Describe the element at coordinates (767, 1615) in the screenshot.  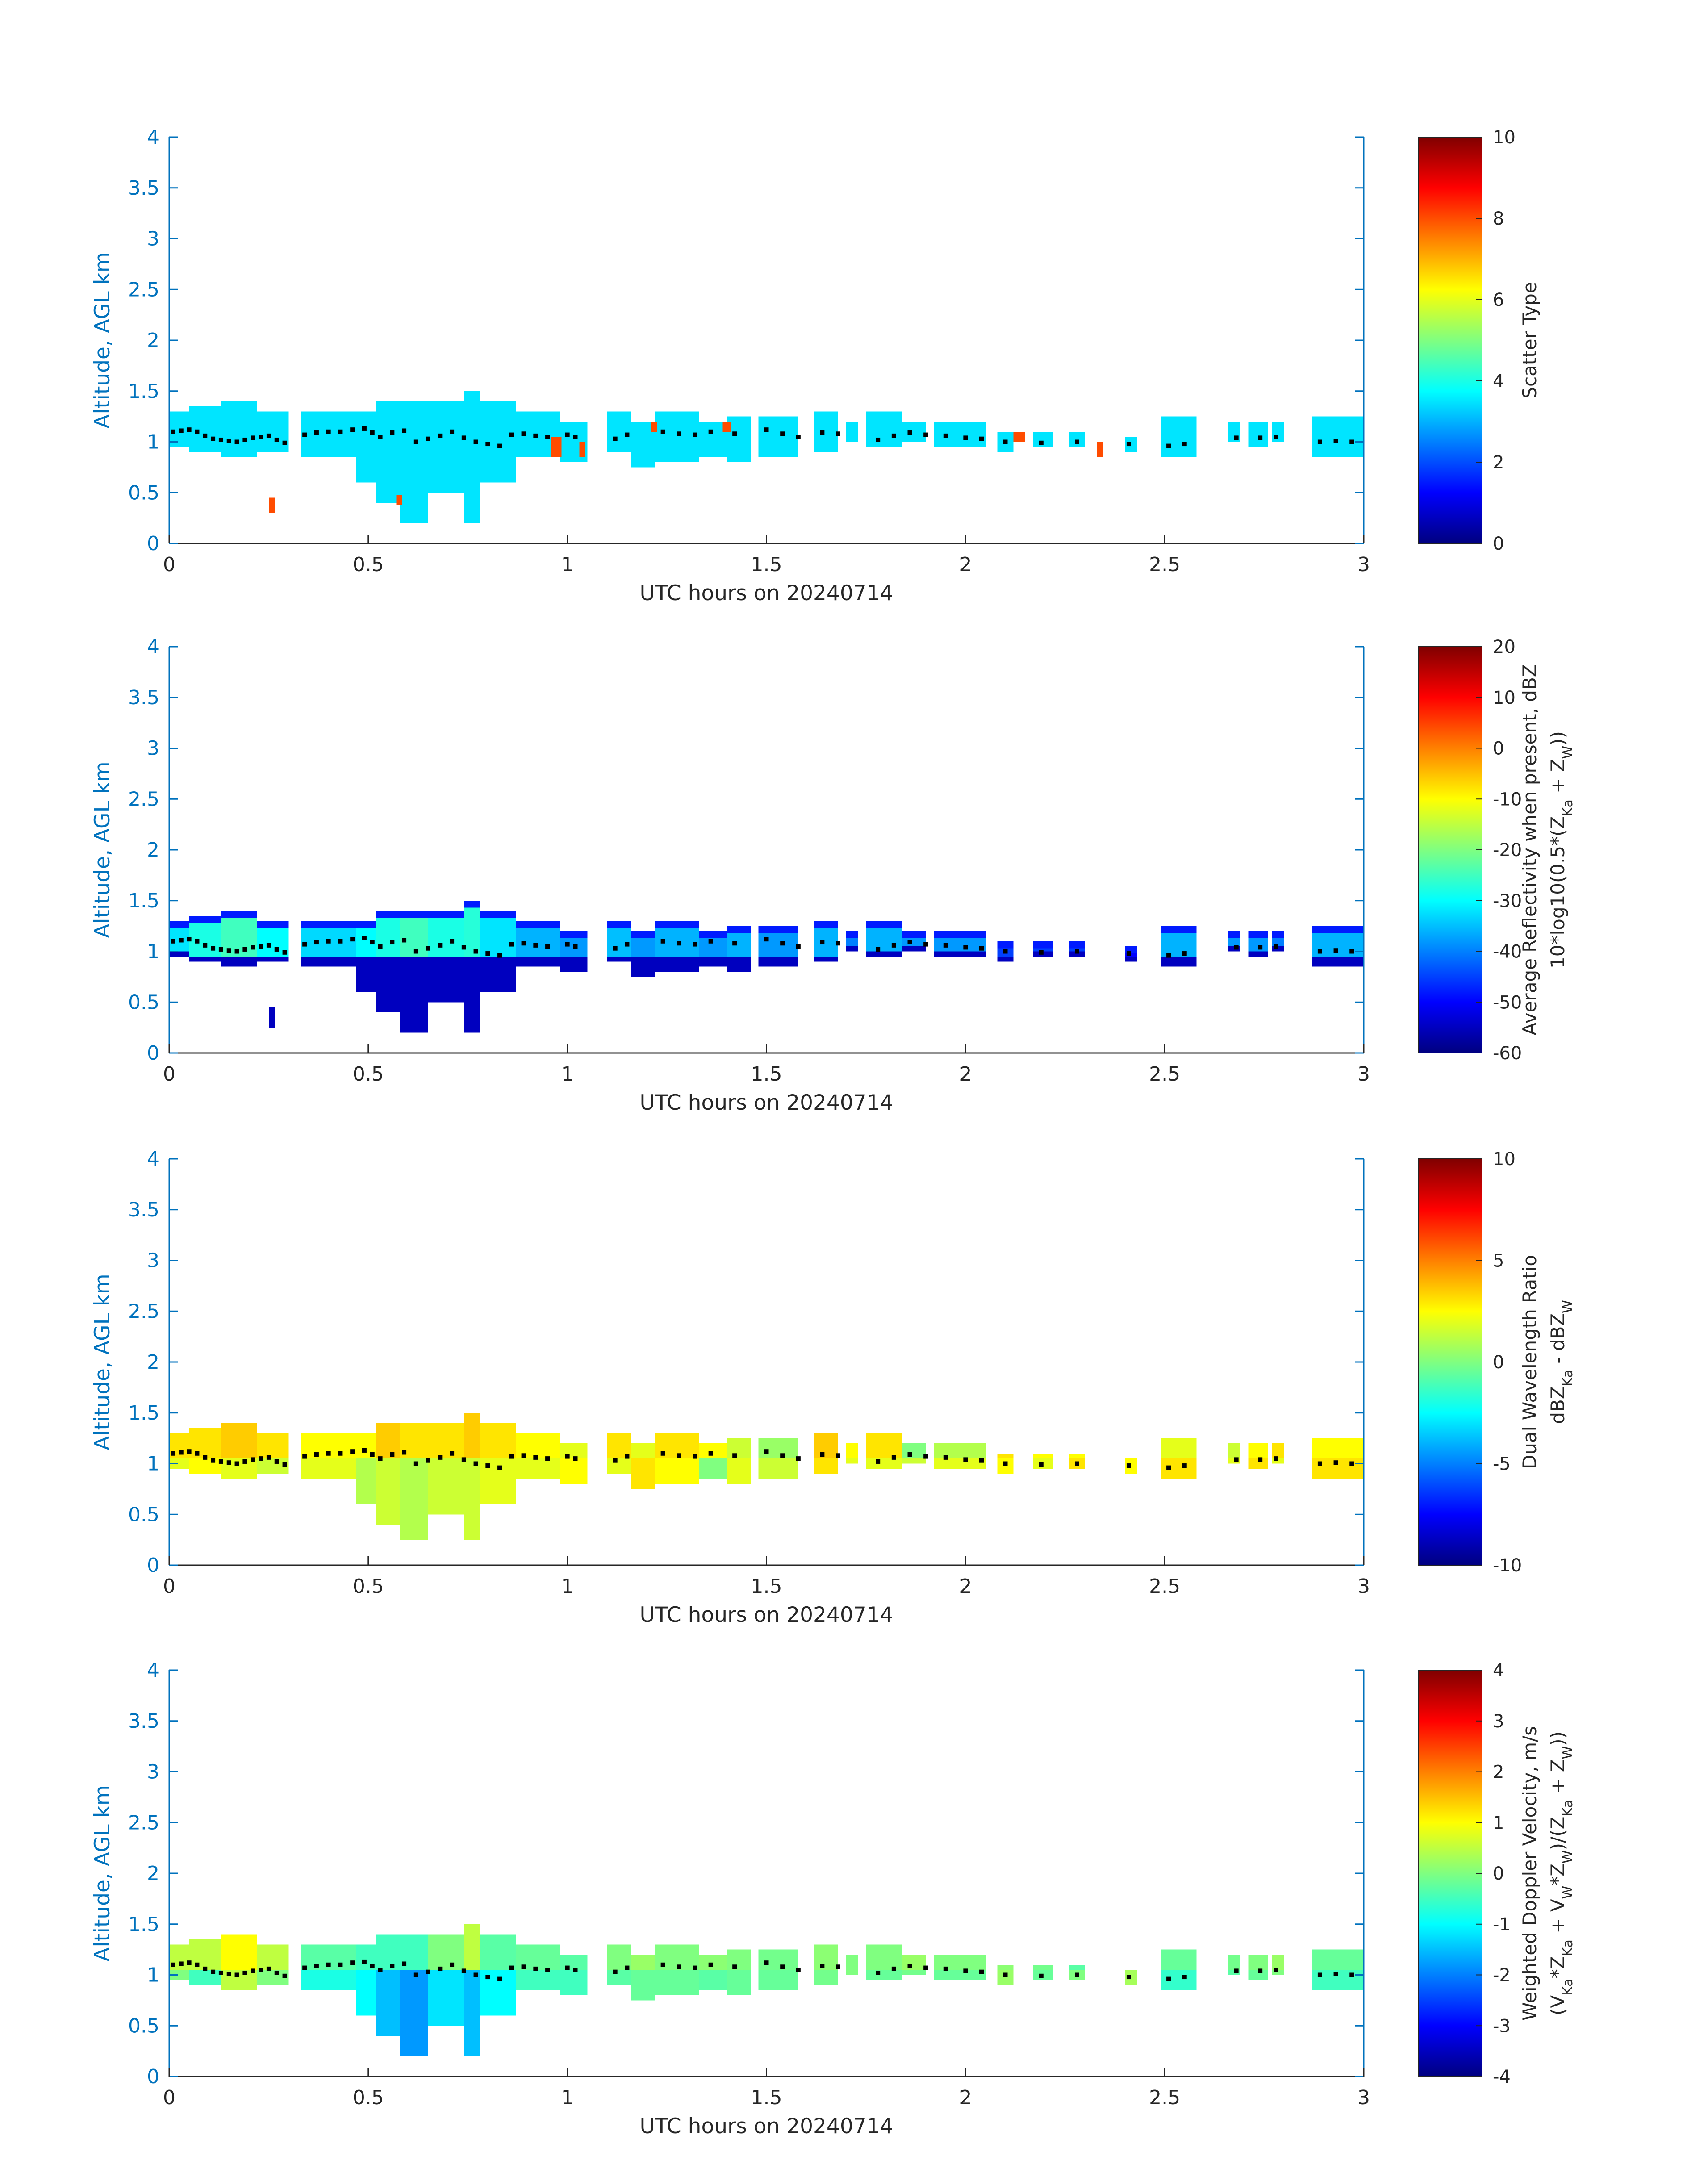
I see `x-axis-label: UTC hours on 20240714` at that location.